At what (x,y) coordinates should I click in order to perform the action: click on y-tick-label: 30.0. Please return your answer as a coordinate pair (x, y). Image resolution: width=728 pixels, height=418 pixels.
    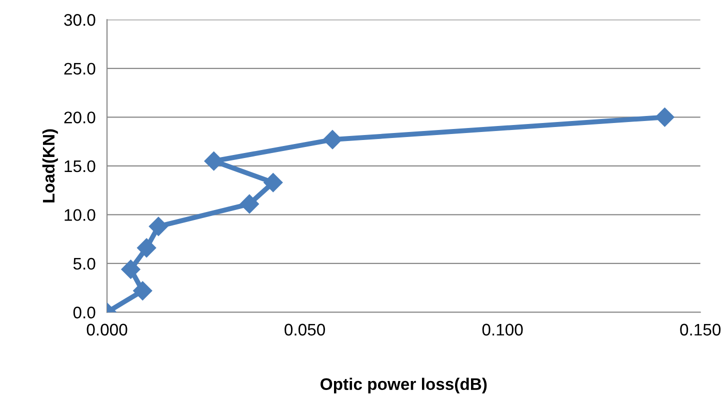
    Looking at the image, I should click on (80, 20).